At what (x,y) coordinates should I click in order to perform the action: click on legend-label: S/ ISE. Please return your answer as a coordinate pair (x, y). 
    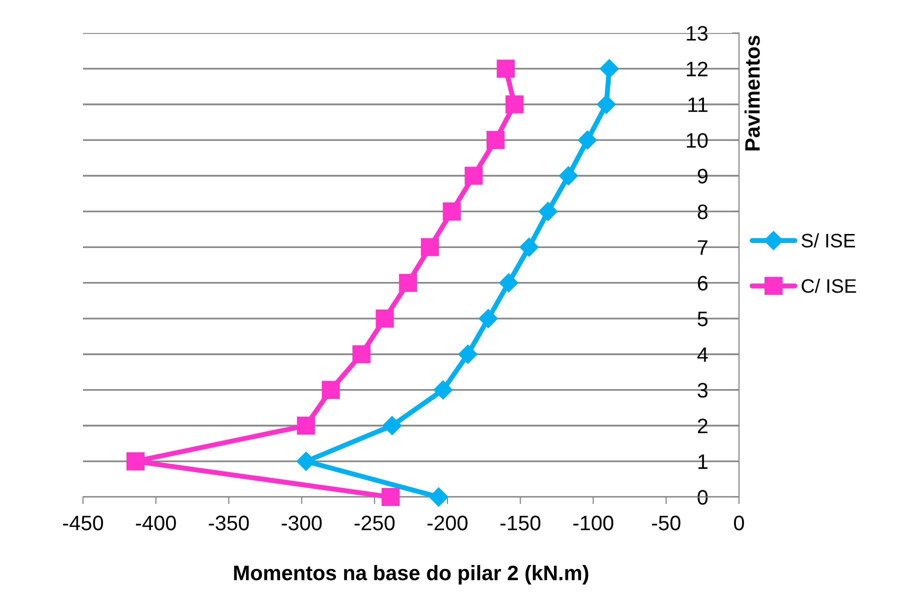
    Looking at the image, I should click on (829, 240).